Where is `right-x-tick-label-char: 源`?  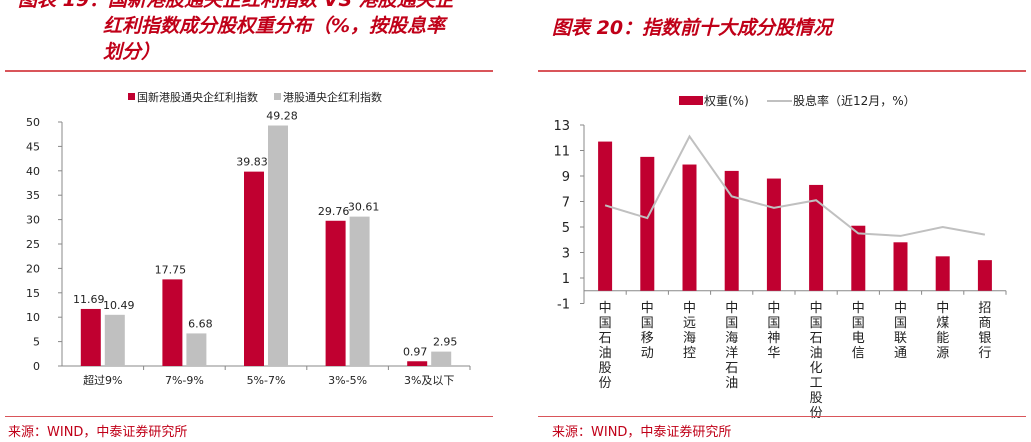
right-x-tick-label-char: 源 is located at coordinates (942, 353).